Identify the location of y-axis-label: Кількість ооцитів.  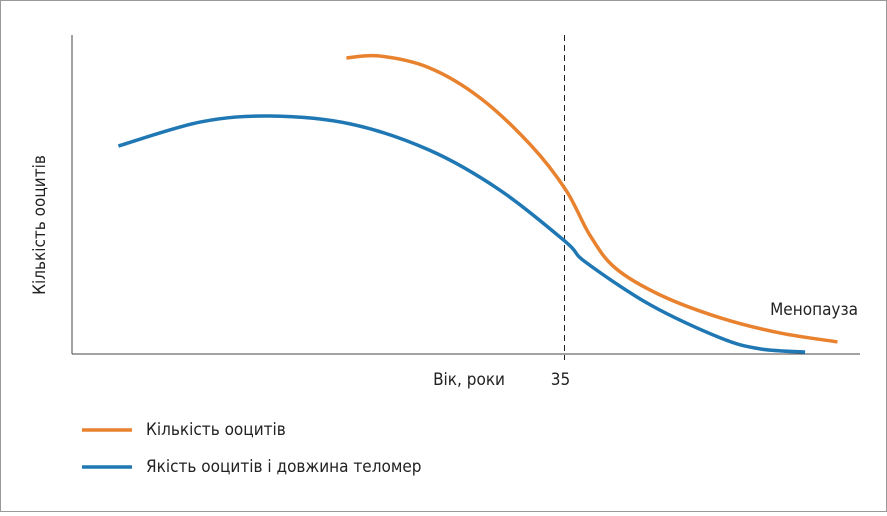
(40, 225).